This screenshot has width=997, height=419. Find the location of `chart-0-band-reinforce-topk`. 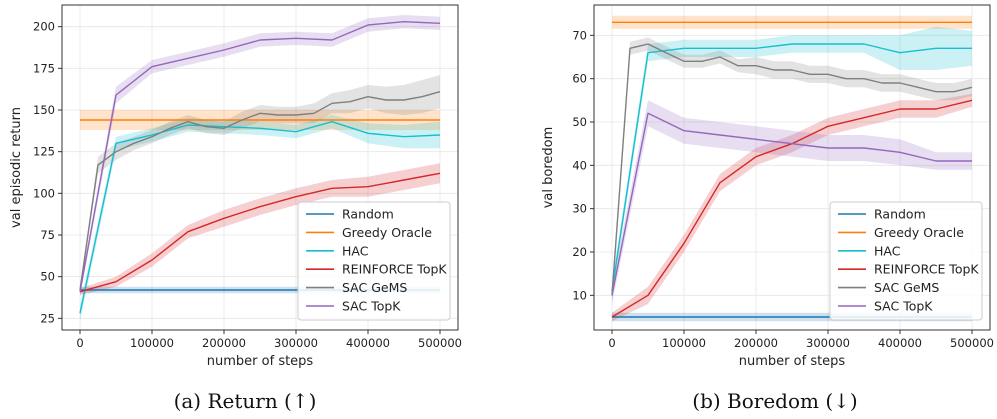

chart-0-band-reinforce-topk is located at coordinates (260, 229).